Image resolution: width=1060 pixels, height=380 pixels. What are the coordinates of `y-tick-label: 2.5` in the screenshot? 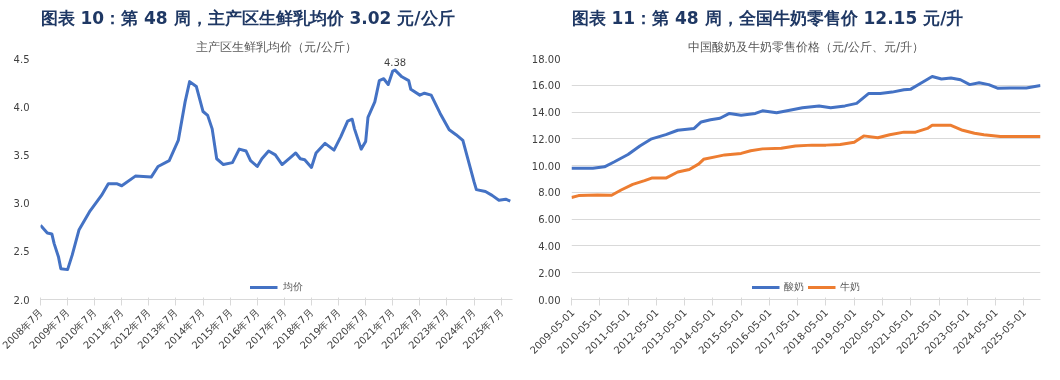 It's located at (21, 252).